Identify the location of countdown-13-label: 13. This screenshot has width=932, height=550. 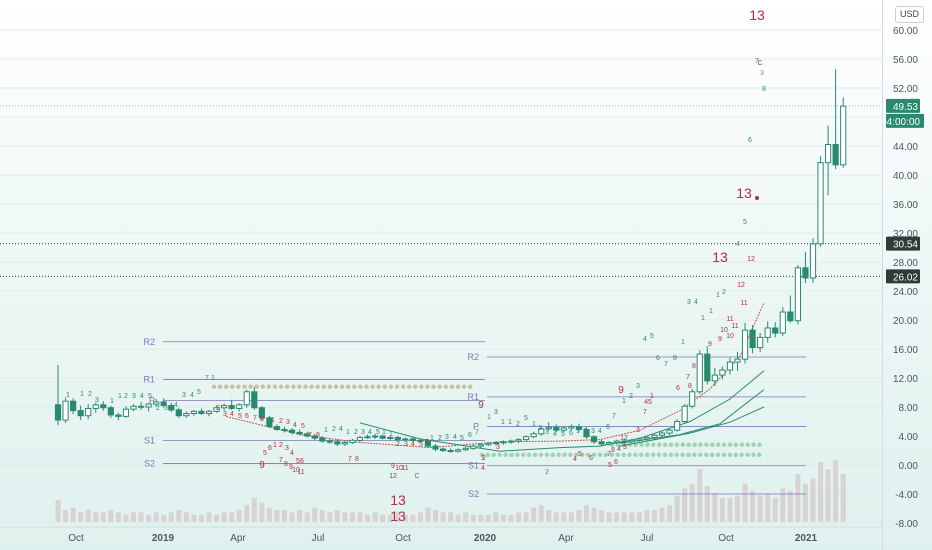
(757, 15).